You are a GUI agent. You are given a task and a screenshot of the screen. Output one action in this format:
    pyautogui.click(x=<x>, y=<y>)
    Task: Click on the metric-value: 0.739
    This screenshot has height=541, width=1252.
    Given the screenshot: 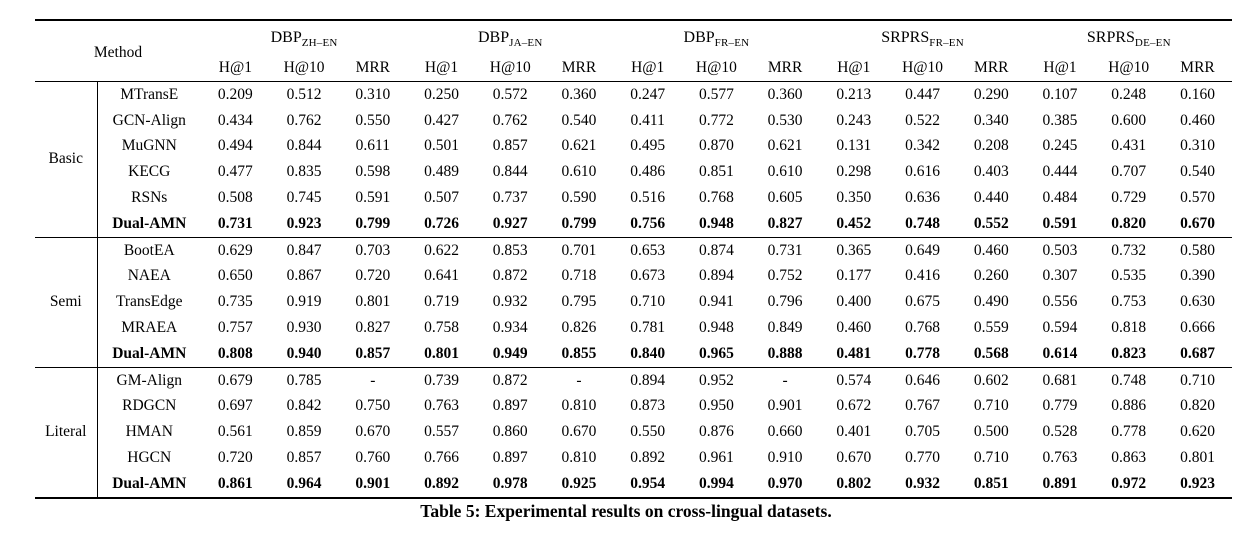 What is the action you would take?
    pyautogui.click(x=441, y=380)
    